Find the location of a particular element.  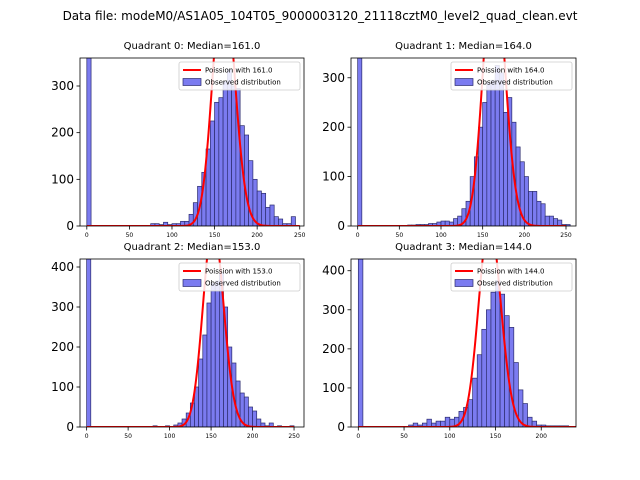

panel-title: Quadrant 2: Median=153.0 is located at coordinates (192, 247).